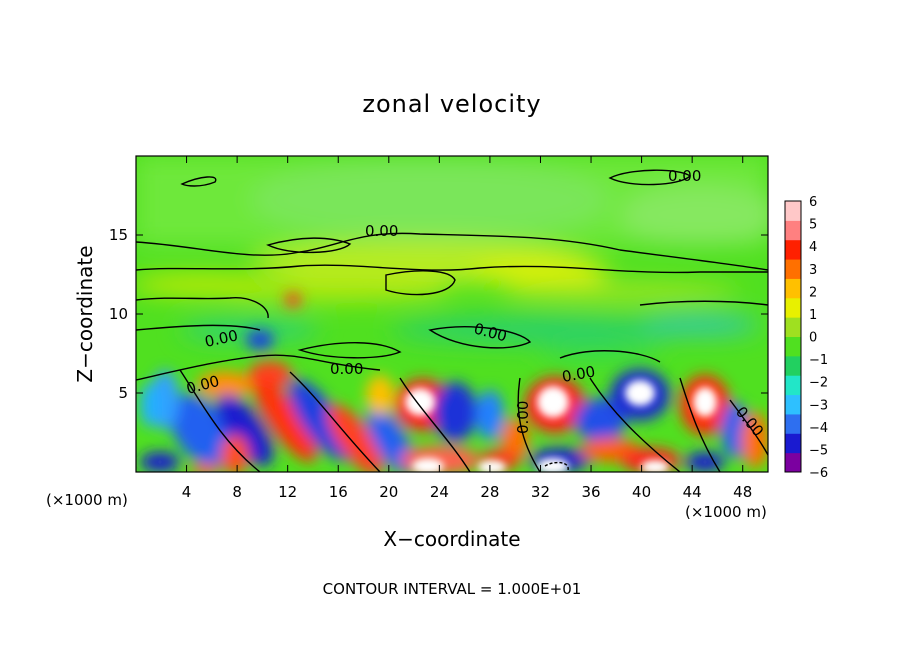 The height and width of the screenshot is (654, 904). What do you see at coordinates (818, 360) in the screenshot?
I see `colorbar-tick-label: −1` at bounding box center [818, 360].